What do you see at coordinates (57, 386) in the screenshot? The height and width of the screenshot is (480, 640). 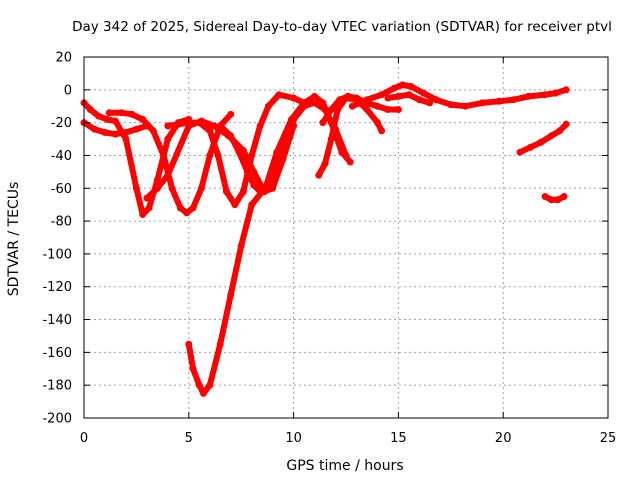 I see `y-tick-label: -180` at bounding box center [57, 386].